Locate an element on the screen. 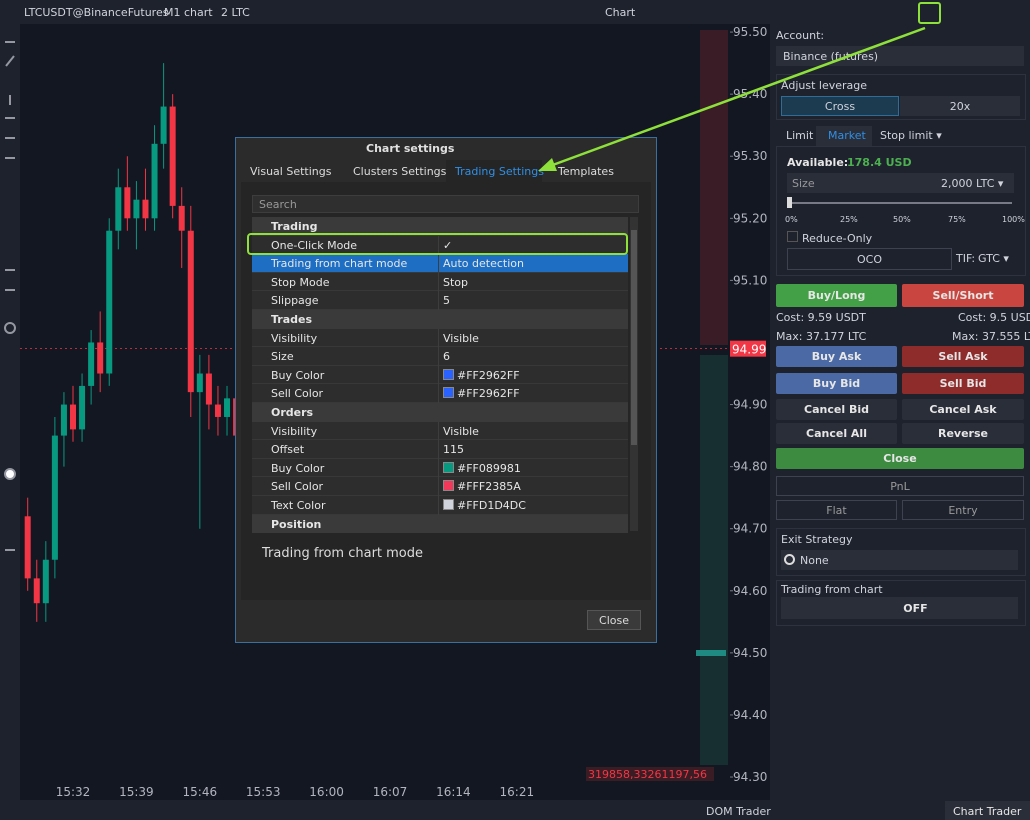  buy-bid-button: Buy Bid is located at coordinates (836, 383).